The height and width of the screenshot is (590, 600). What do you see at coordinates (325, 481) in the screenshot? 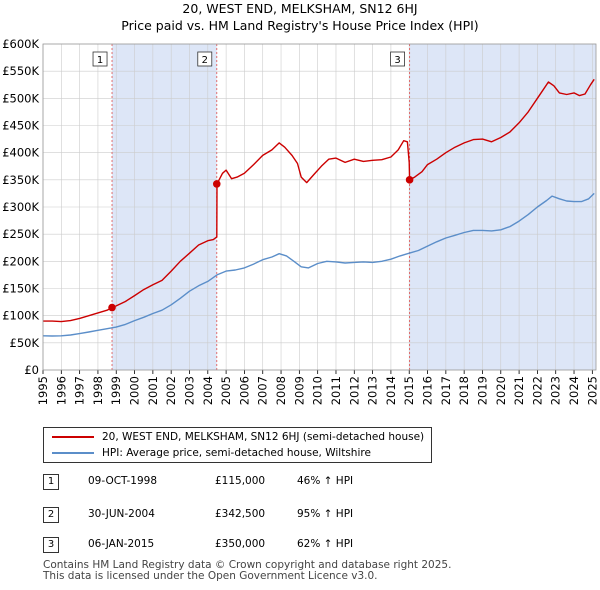
I see `transaction-hpi: 46% ↑ HPI` at bounding box center [325, 481].